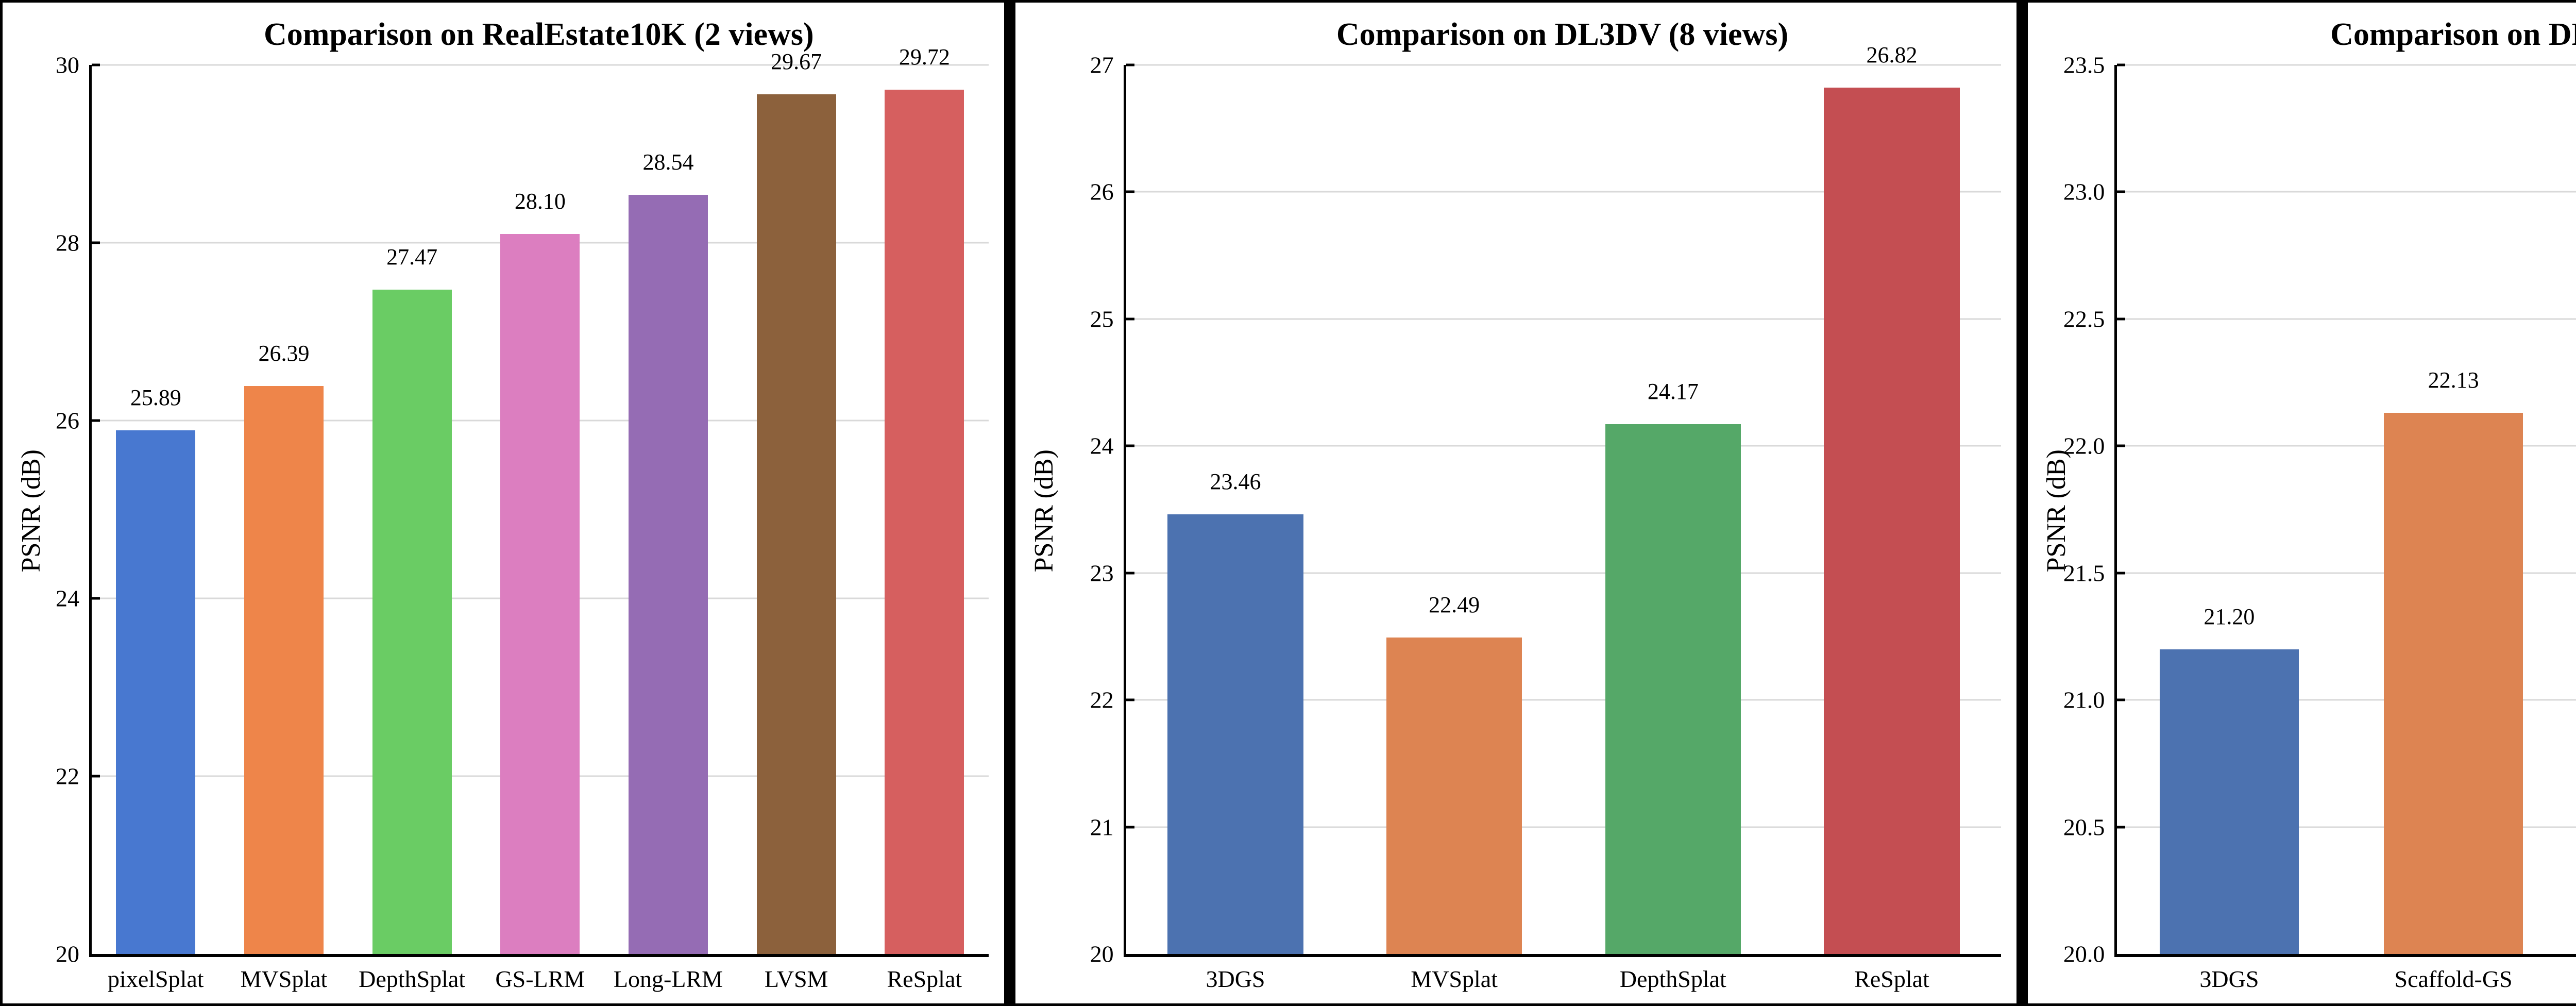  I want to click on x-tick-label: Scaffold-GS, so click(2453, 979).